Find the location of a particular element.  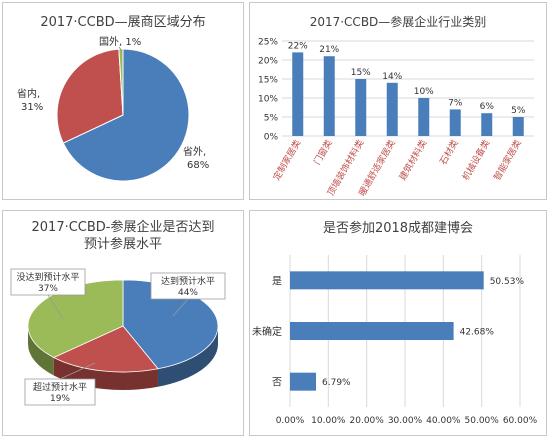

target-label-1: 超过预计水平 is located at coordinates (60, 387).